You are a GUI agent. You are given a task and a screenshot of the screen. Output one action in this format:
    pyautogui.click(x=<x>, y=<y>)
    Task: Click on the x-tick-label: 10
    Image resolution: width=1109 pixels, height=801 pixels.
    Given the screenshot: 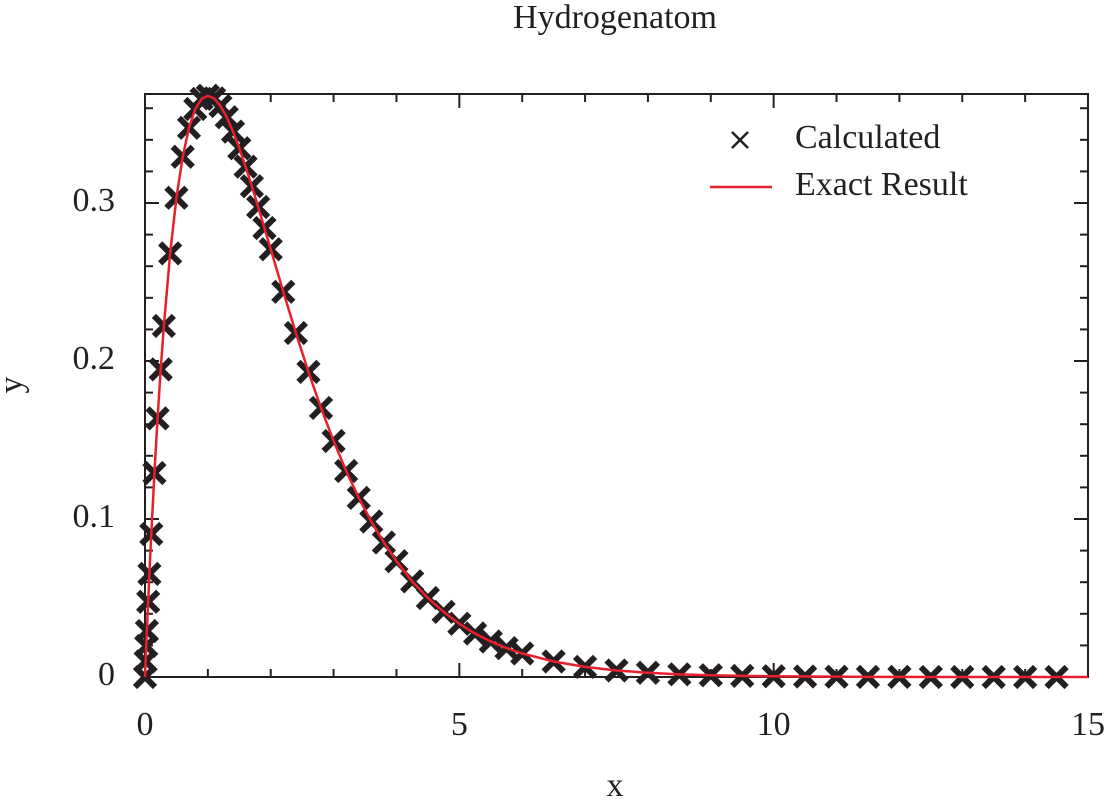 What is the action you would take?
    pyautogui.click(x=774, y=724)
    